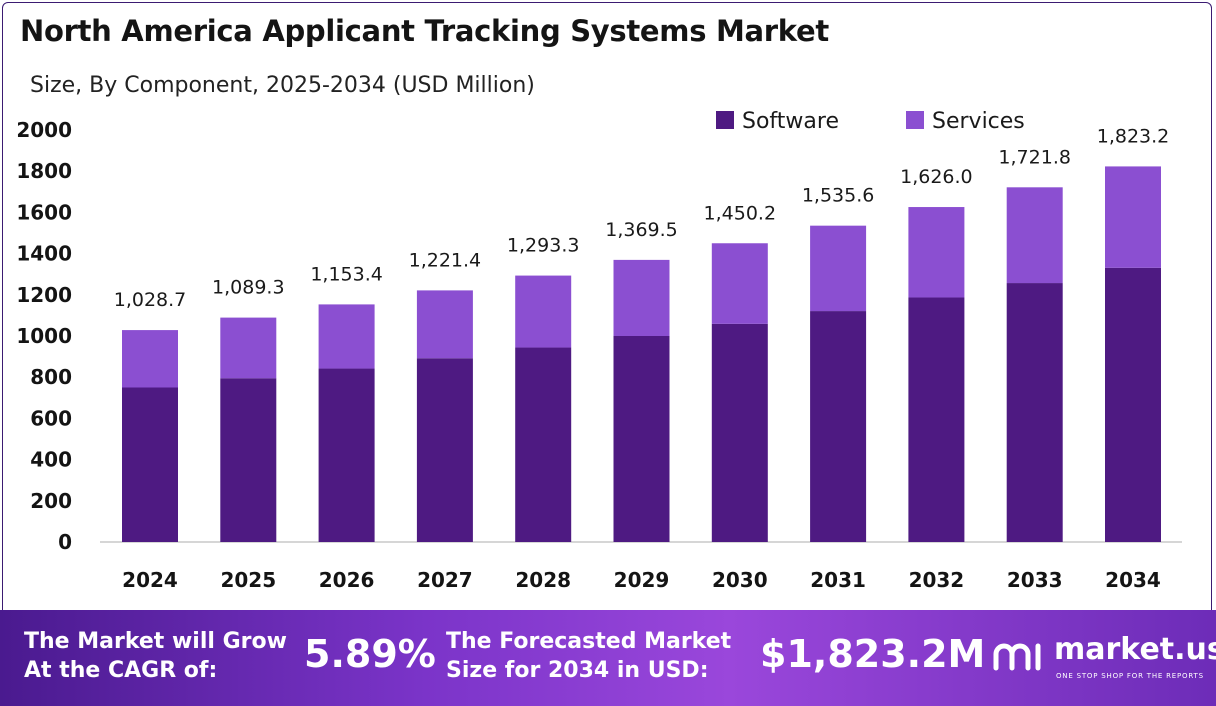 This screenshot has height=706, width=1216. Describe the element at coordinates (577, 670) in the screenshot. I see `forecast-label-line2: Size for 2034 in USD:` at that location.